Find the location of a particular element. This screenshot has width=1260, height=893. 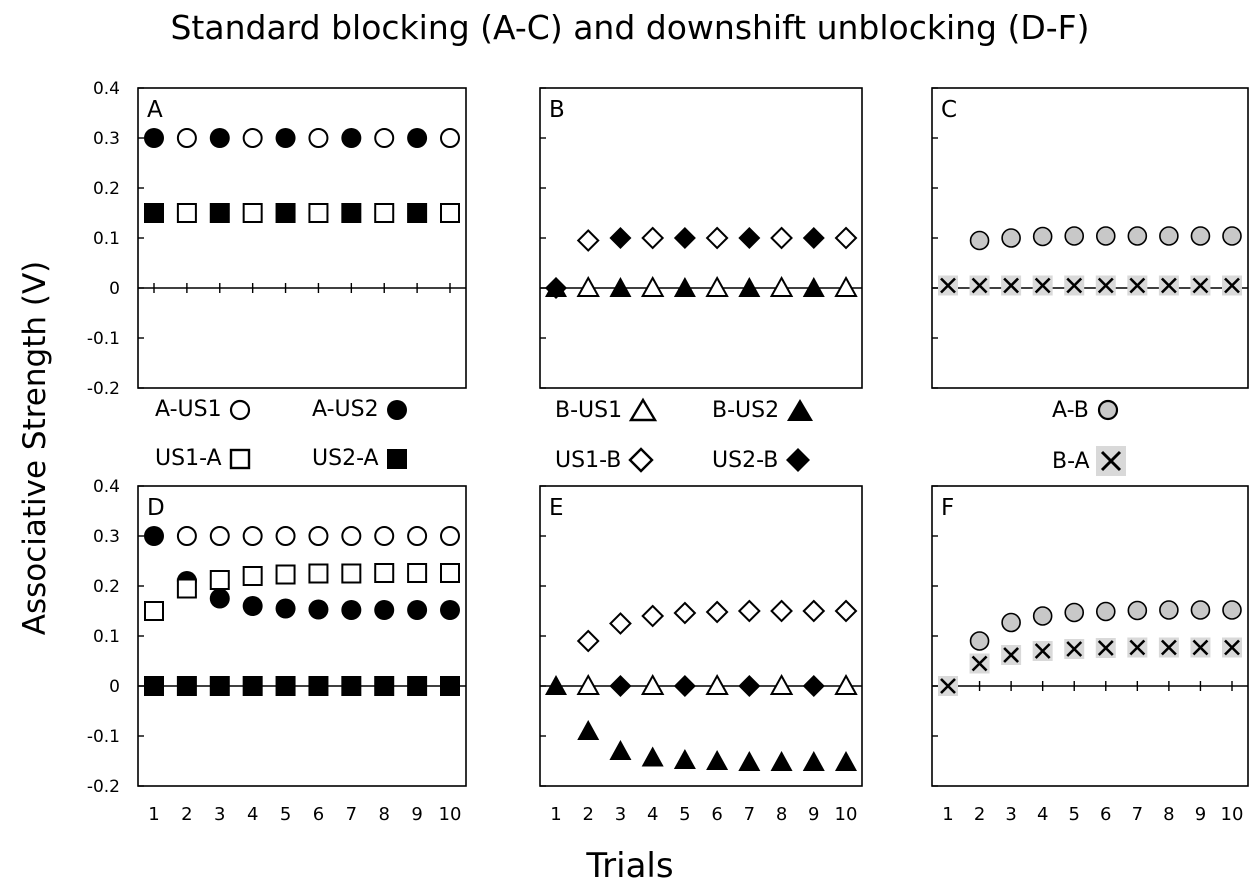

triangle-open-icon is located at coordinates (643, 409).